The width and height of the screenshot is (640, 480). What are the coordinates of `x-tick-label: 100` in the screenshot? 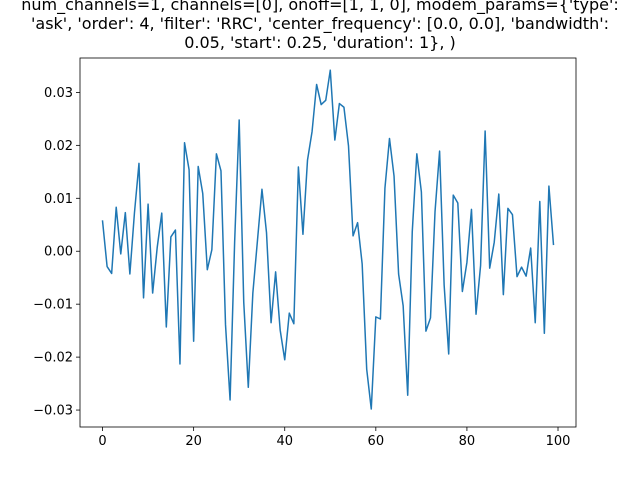 It's located at (558, 441).